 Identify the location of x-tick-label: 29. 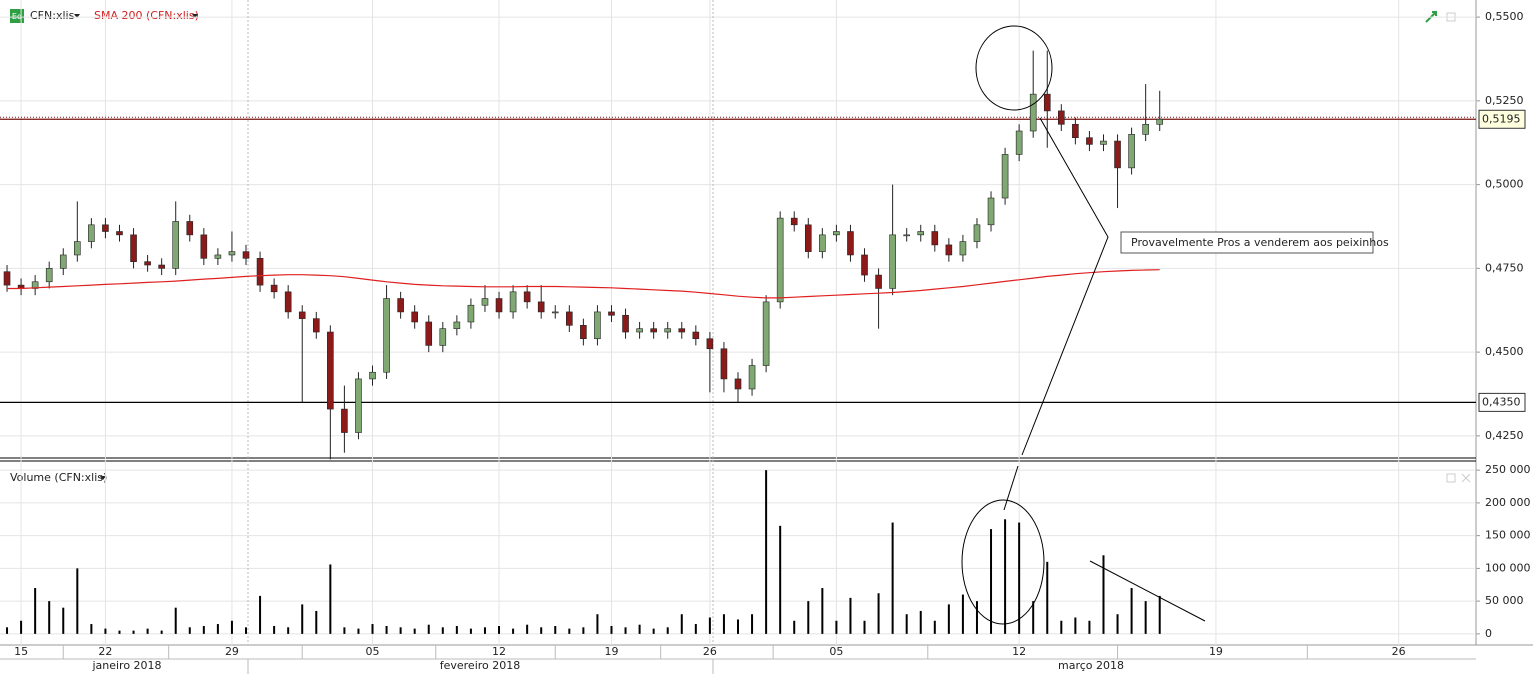
(232, 651).